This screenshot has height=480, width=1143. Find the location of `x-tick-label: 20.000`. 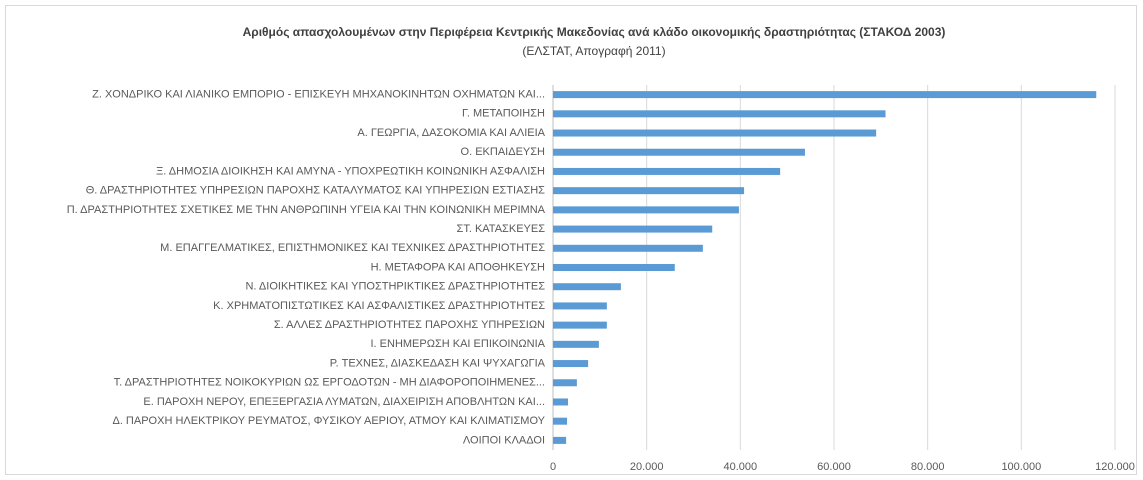

x-tick-label: 20.000 is located at coordinates (647, 467).